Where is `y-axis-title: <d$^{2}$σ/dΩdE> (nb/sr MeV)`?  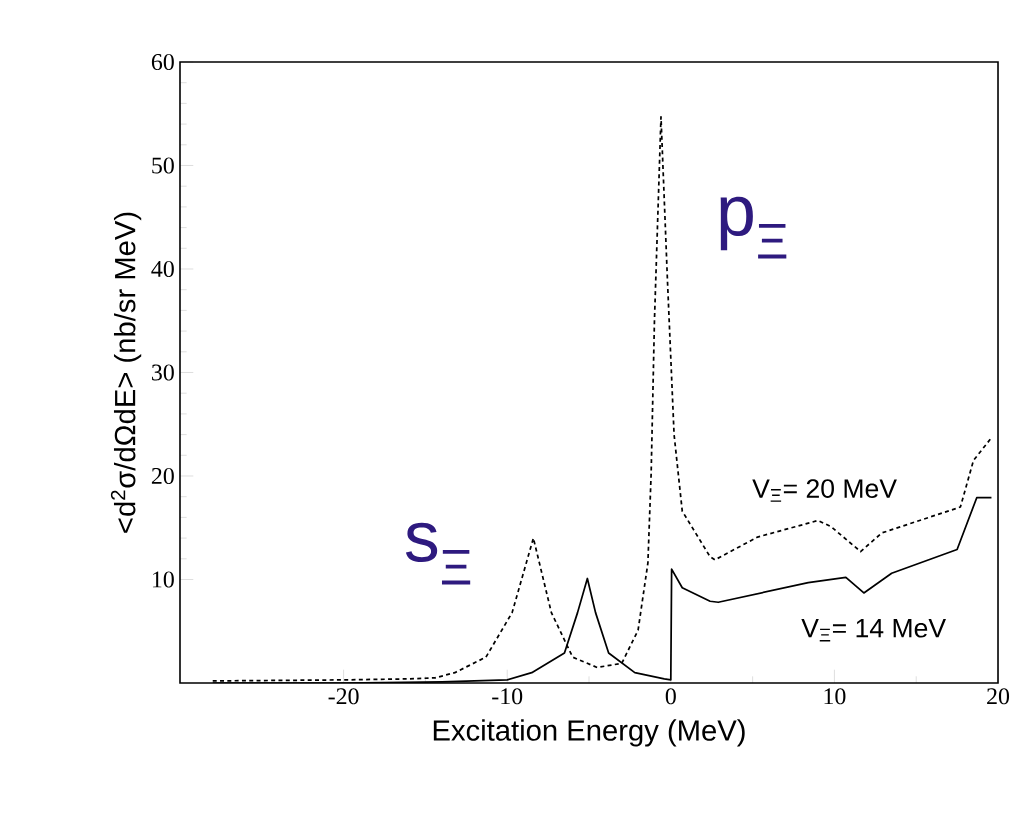 y-axis-title: <d$^{2}$σ/dΩdE> (nb/sr MeV) is located at coordinates (126, 372).